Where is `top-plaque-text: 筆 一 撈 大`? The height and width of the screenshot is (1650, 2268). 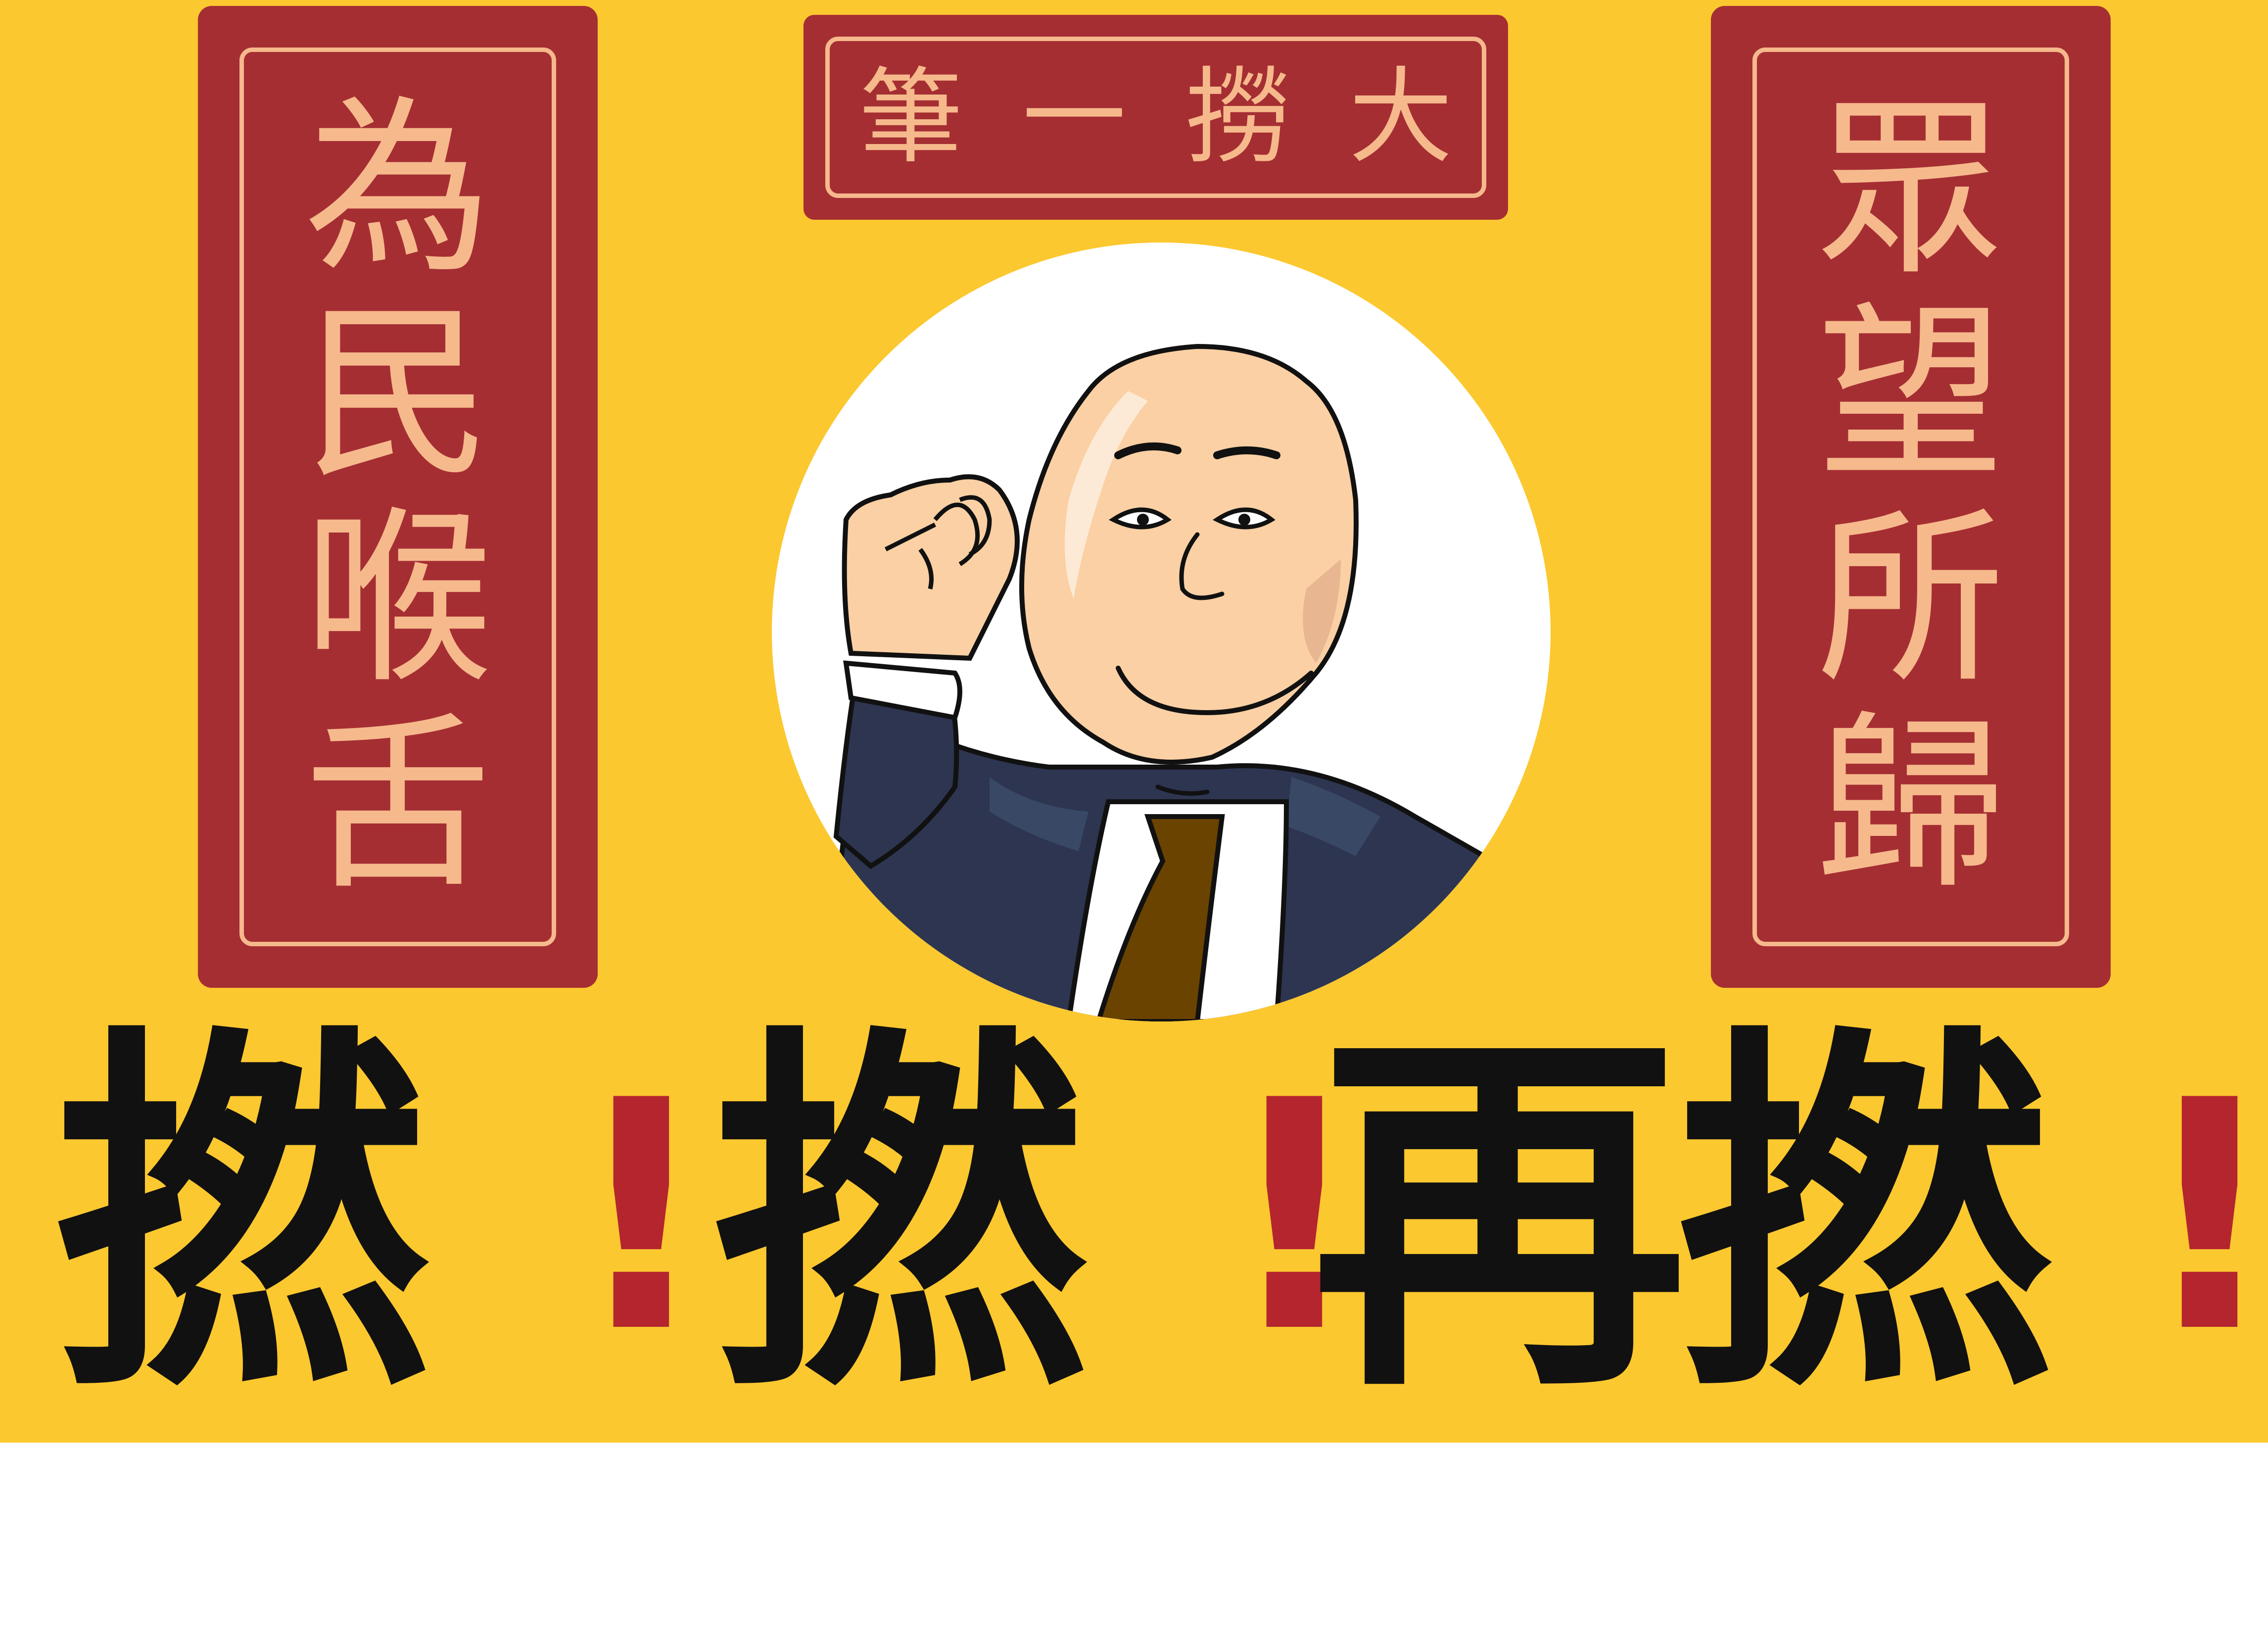
top-plaque-text: 筆 一 撈 大 is located at coordinates (1155, 117).